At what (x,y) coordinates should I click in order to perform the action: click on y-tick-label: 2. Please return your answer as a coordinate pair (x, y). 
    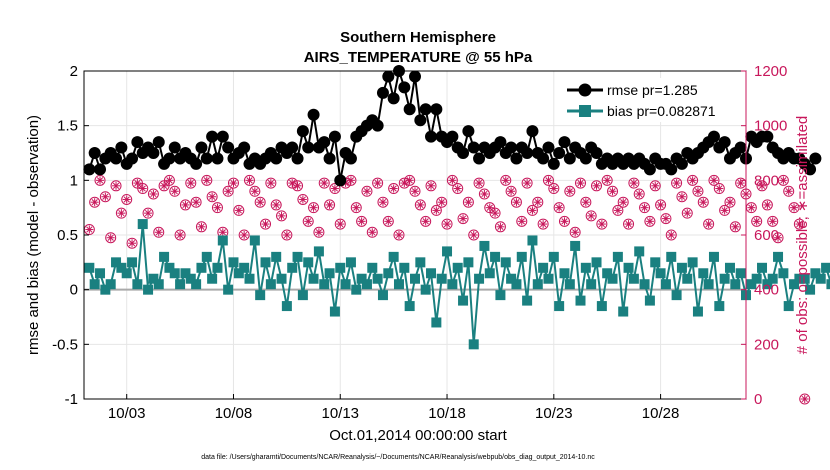
    Looking at the image, I should click on (74, 71).